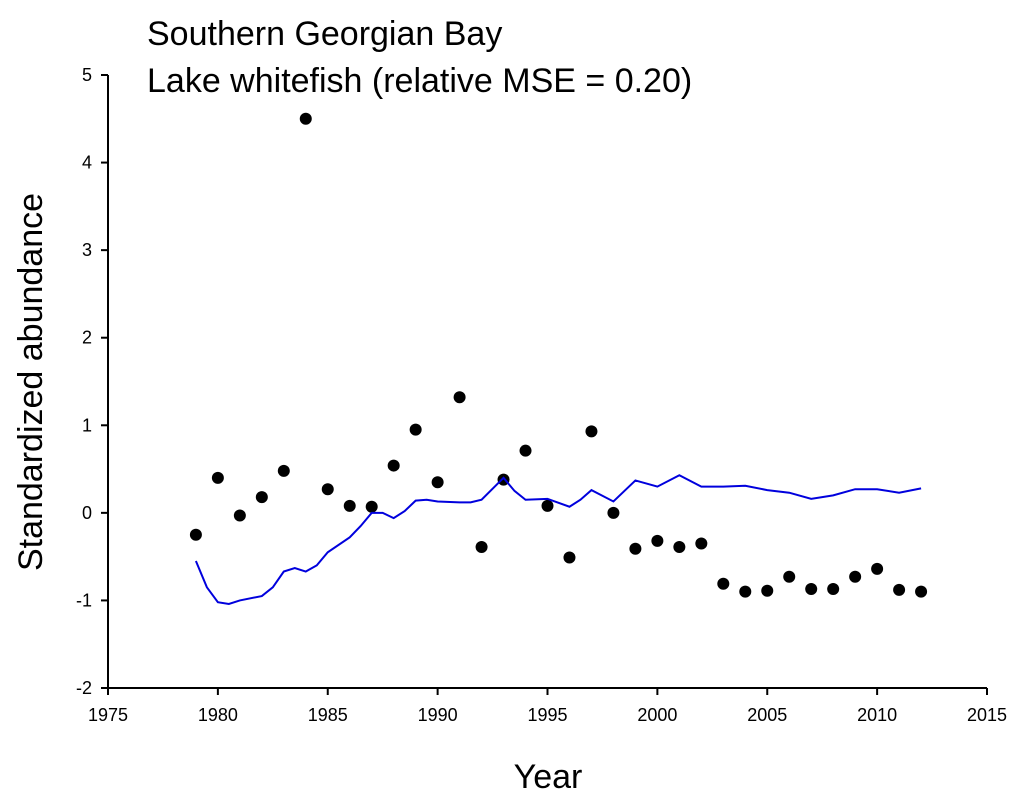  I want to click on x-tick-label: 1990, so click(438, 715).